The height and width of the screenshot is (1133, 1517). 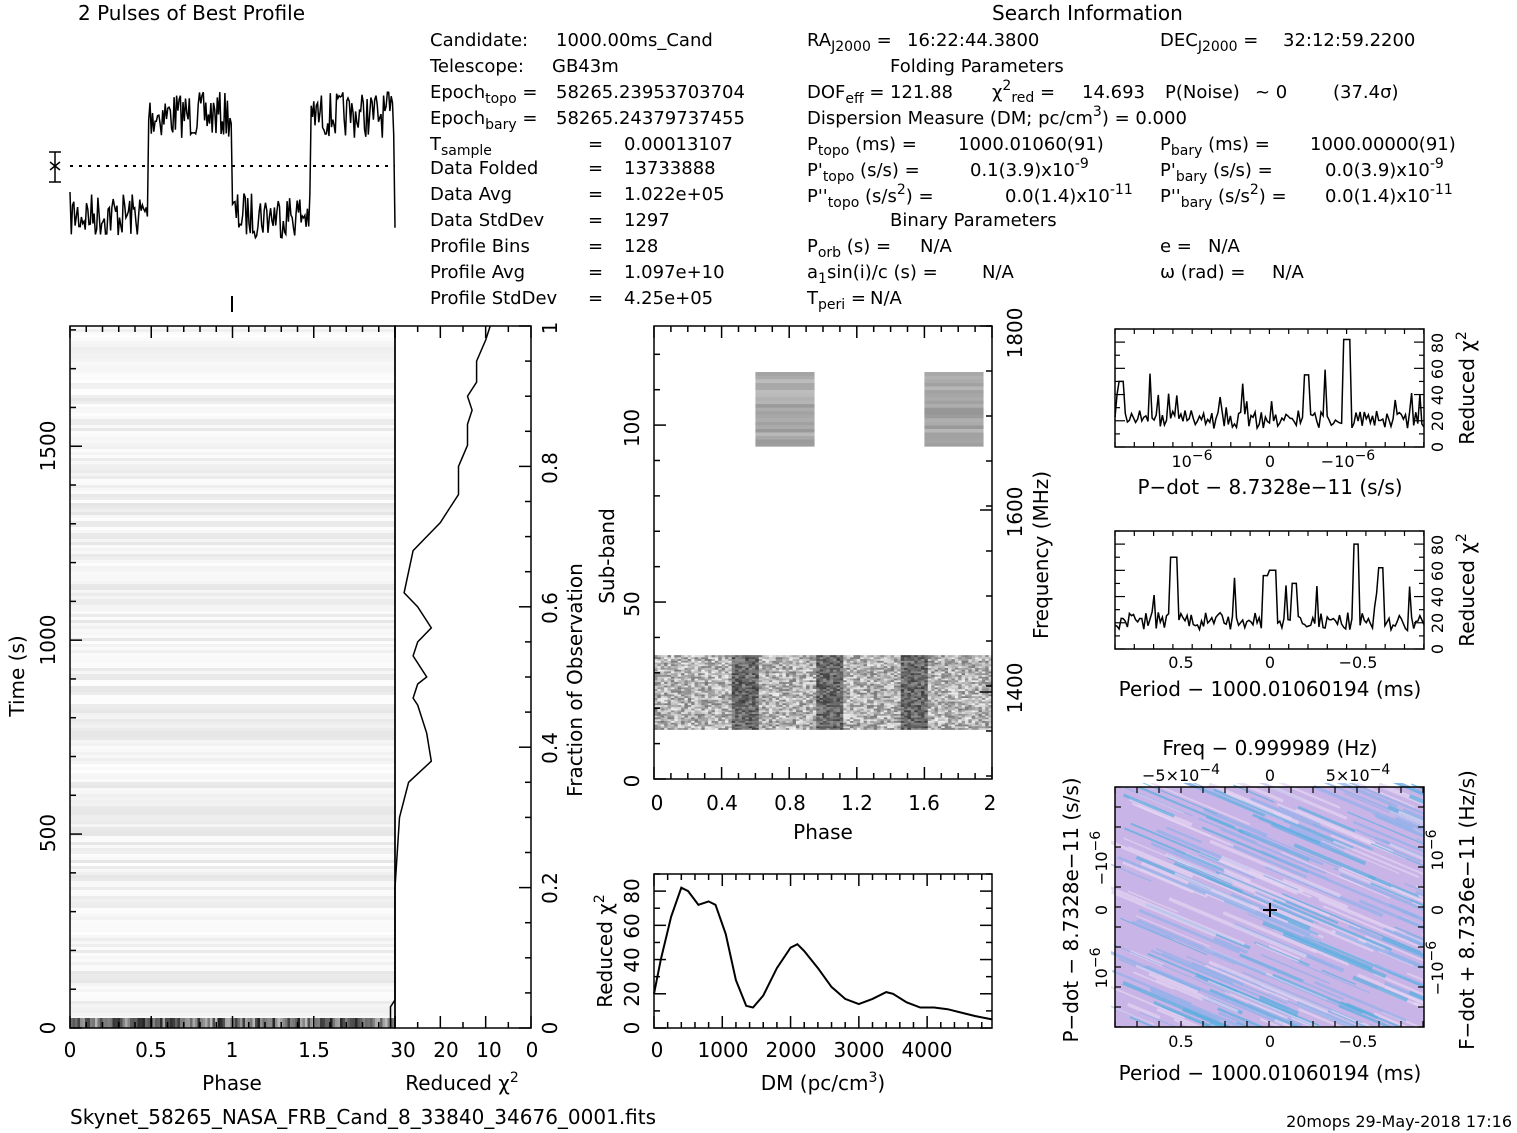 I want to click on dm-xtick-1000: 1000, so click(x=723, y=1050).